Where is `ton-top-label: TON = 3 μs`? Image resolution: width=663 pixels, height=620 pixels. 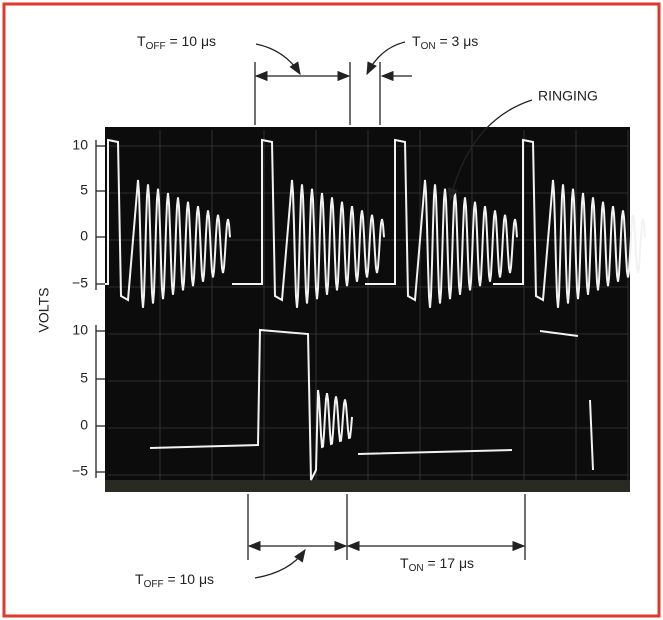 ton-top-label: TON = 3 μs is located at coordinates (445, 42).